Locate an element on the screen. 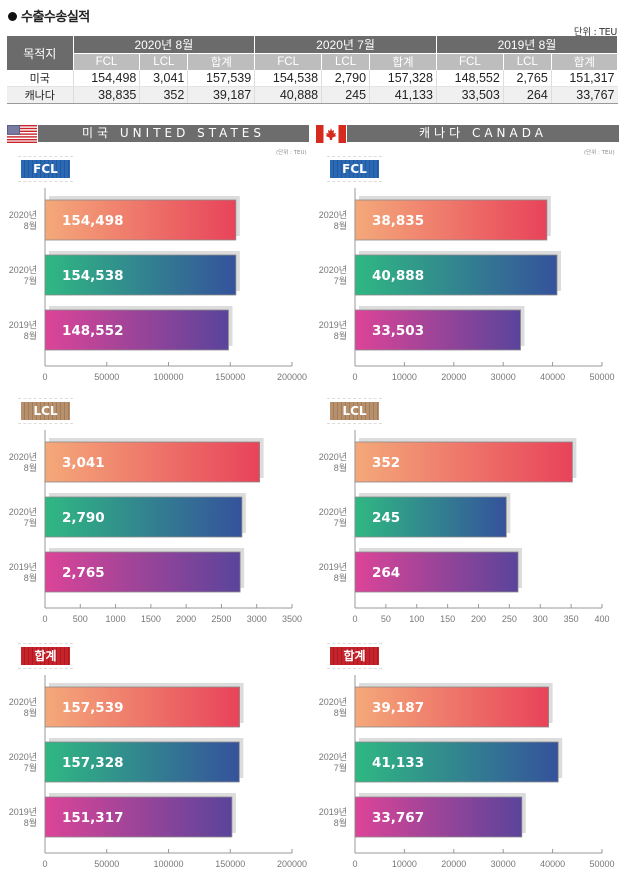 The height and width of the screenshot is (878, 625). bar-value-label: 151,317 is located at coordinates (93, 818).